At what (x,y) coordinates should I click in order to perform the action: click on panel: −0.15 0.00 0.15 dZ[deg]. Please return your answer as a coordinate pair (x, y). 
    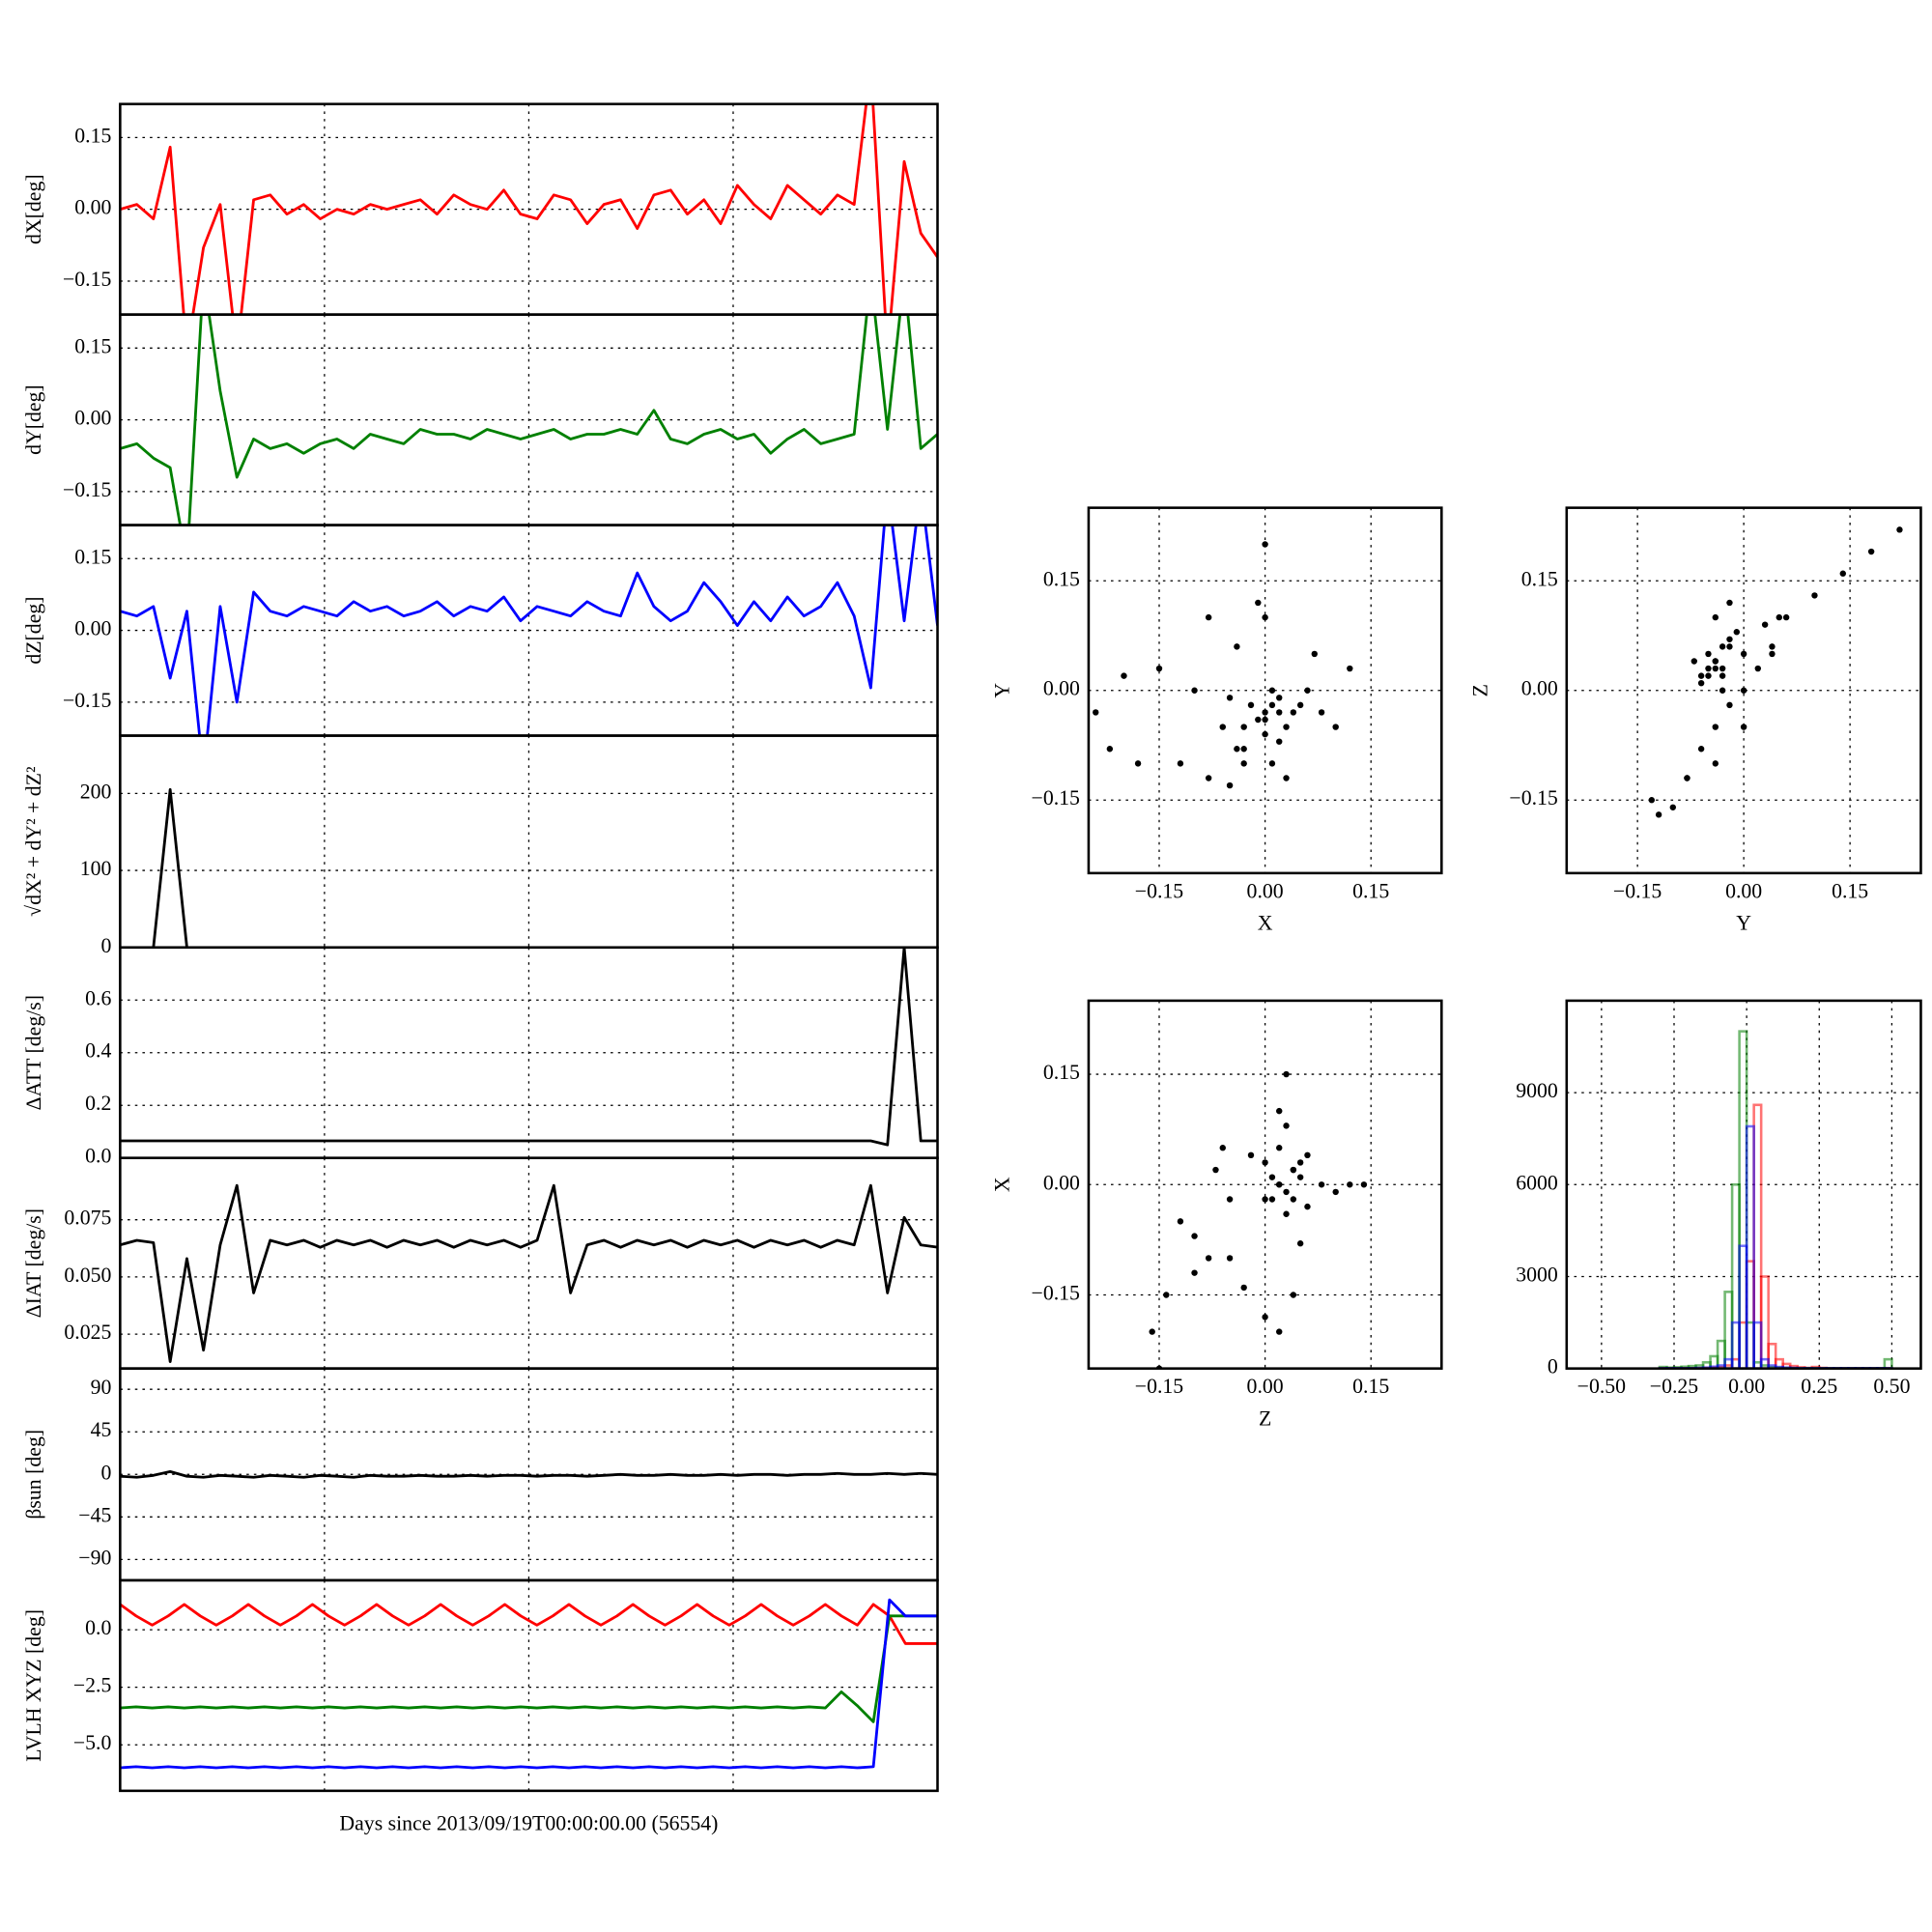
    Looking at the image, I should click on (480, 630).